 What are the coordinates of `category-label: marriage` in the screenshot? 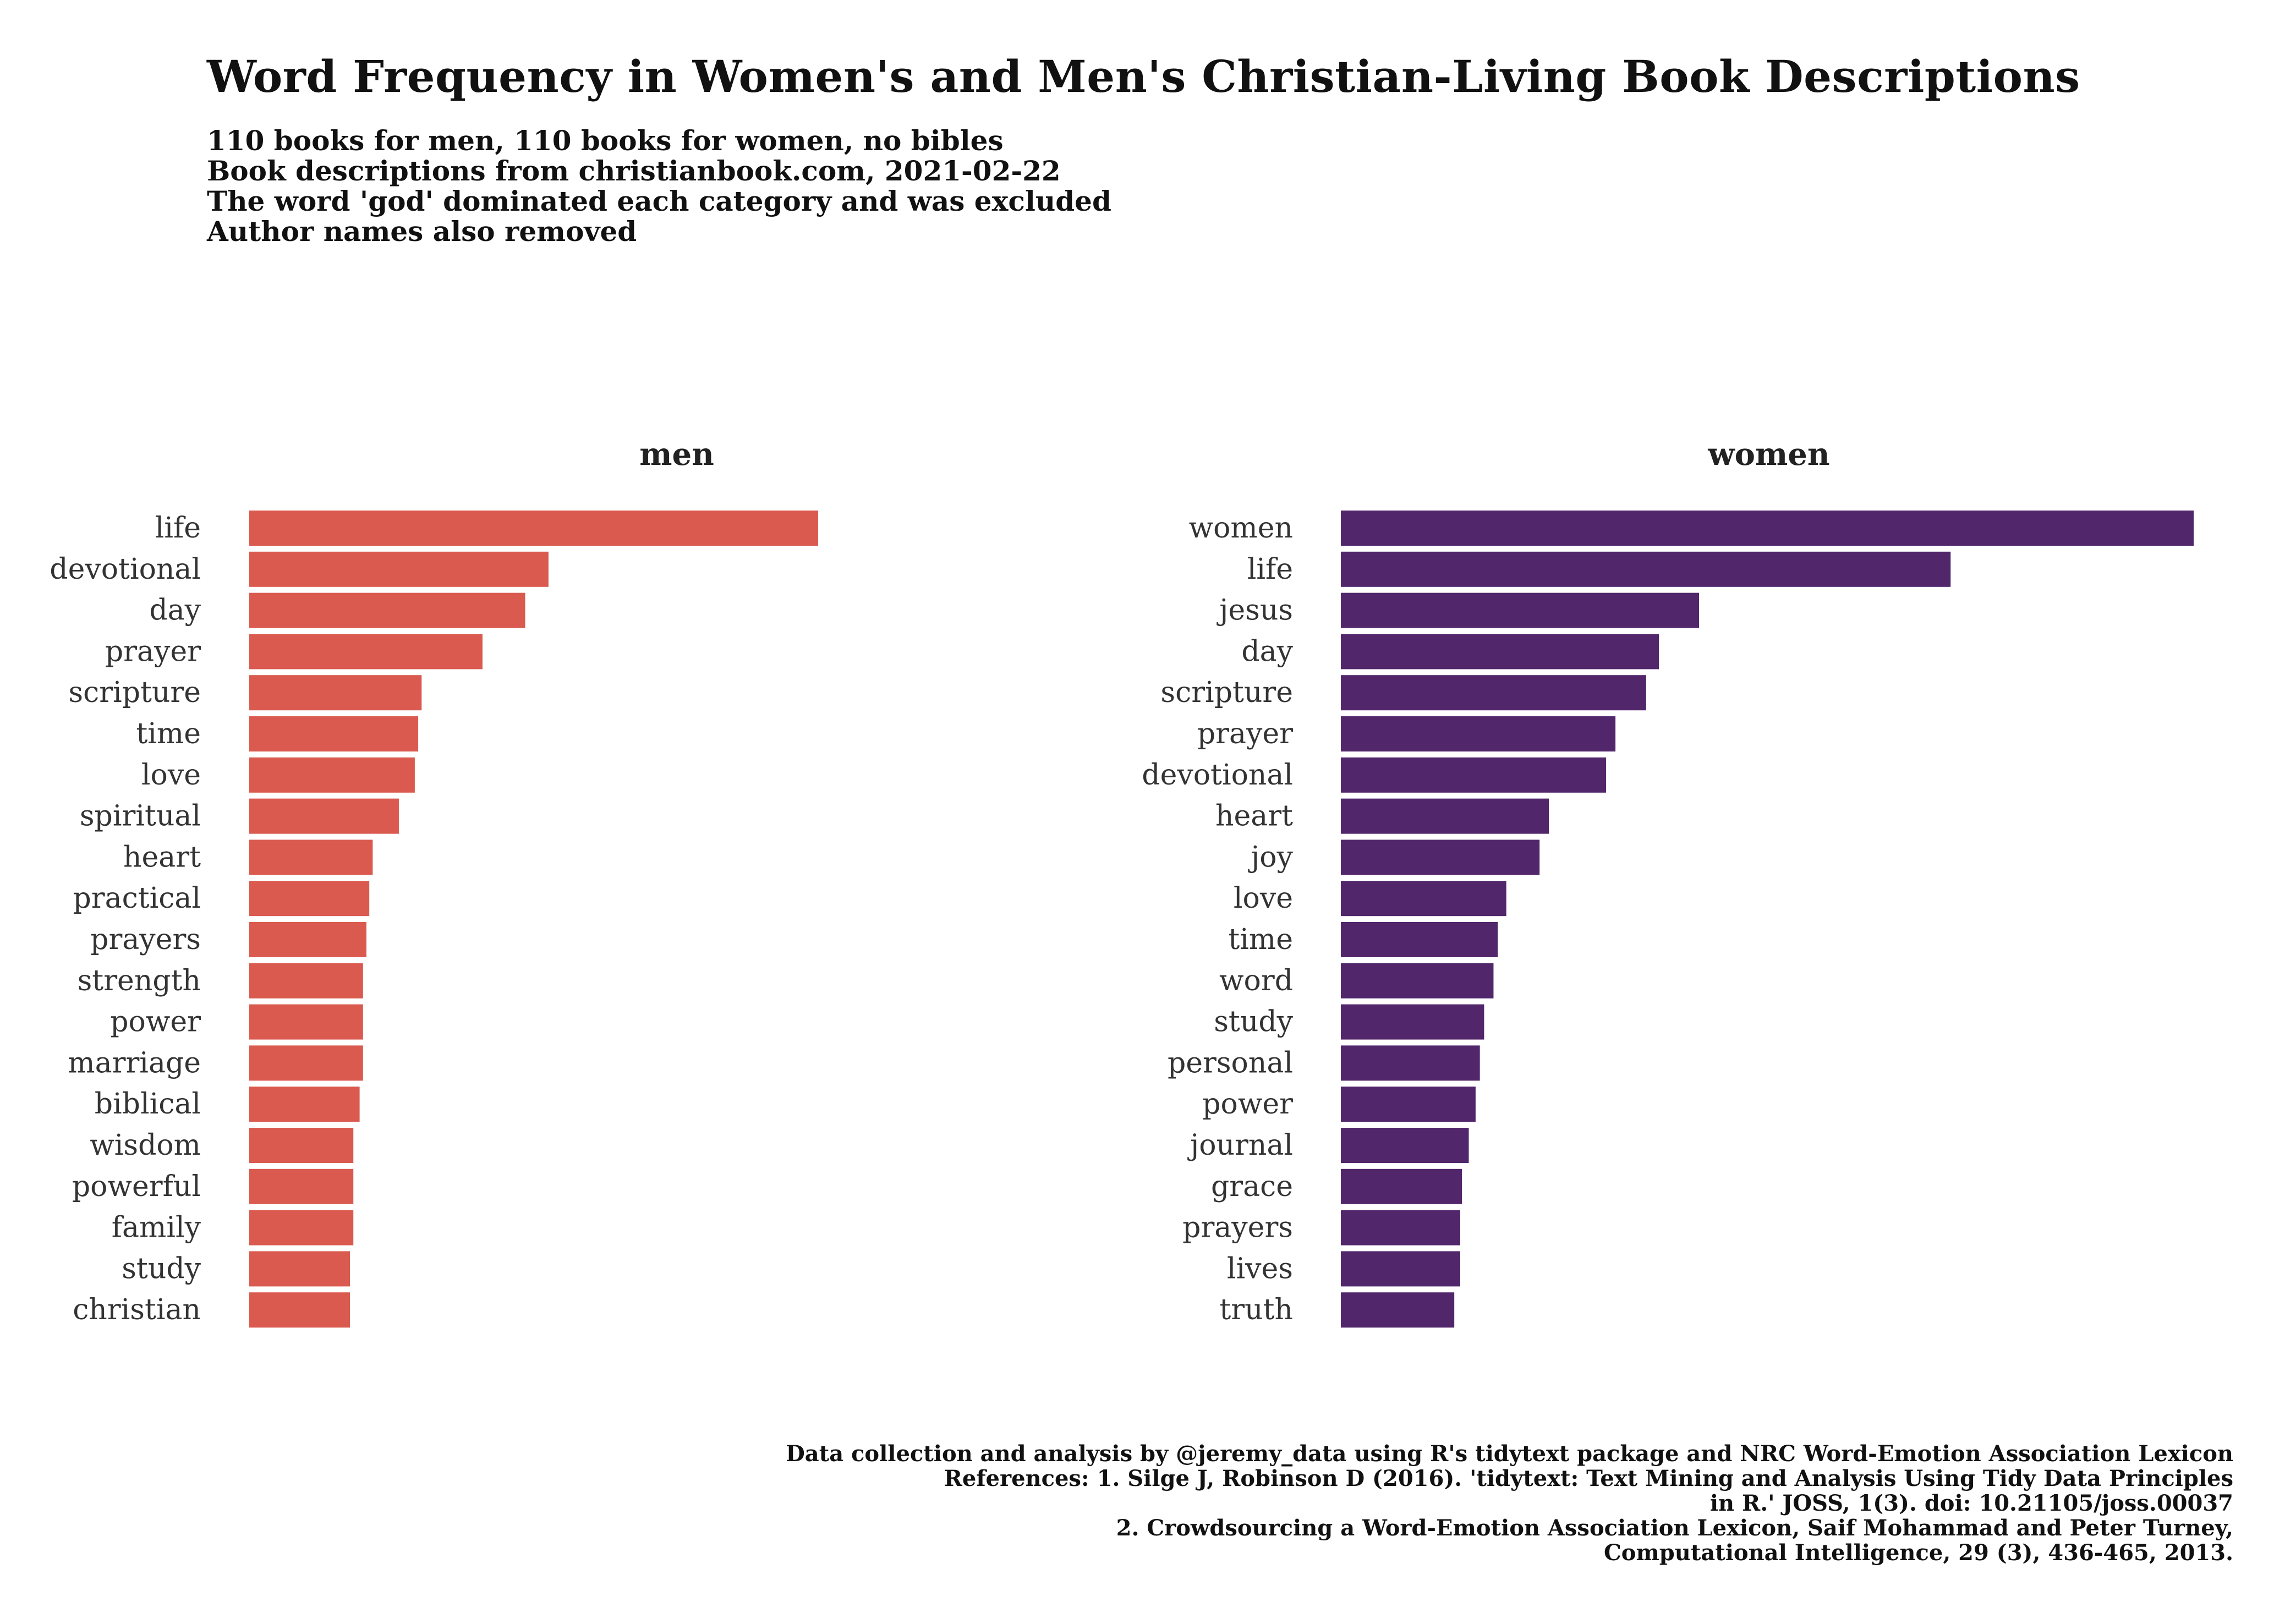 It's located at (134, 1062).